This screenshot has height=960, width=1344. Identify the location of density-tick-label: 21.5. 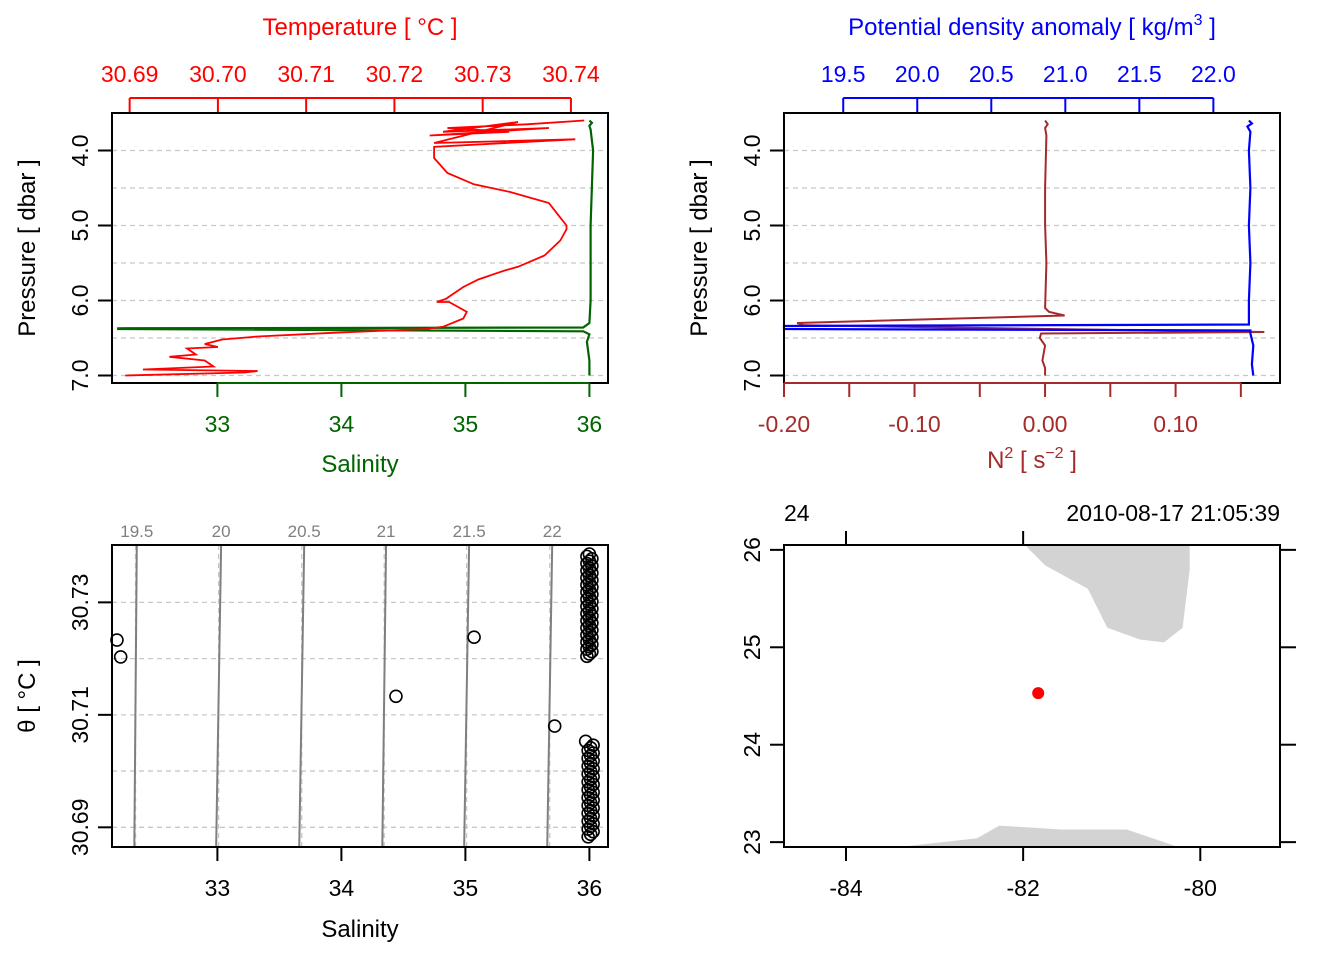
(1139, 74).